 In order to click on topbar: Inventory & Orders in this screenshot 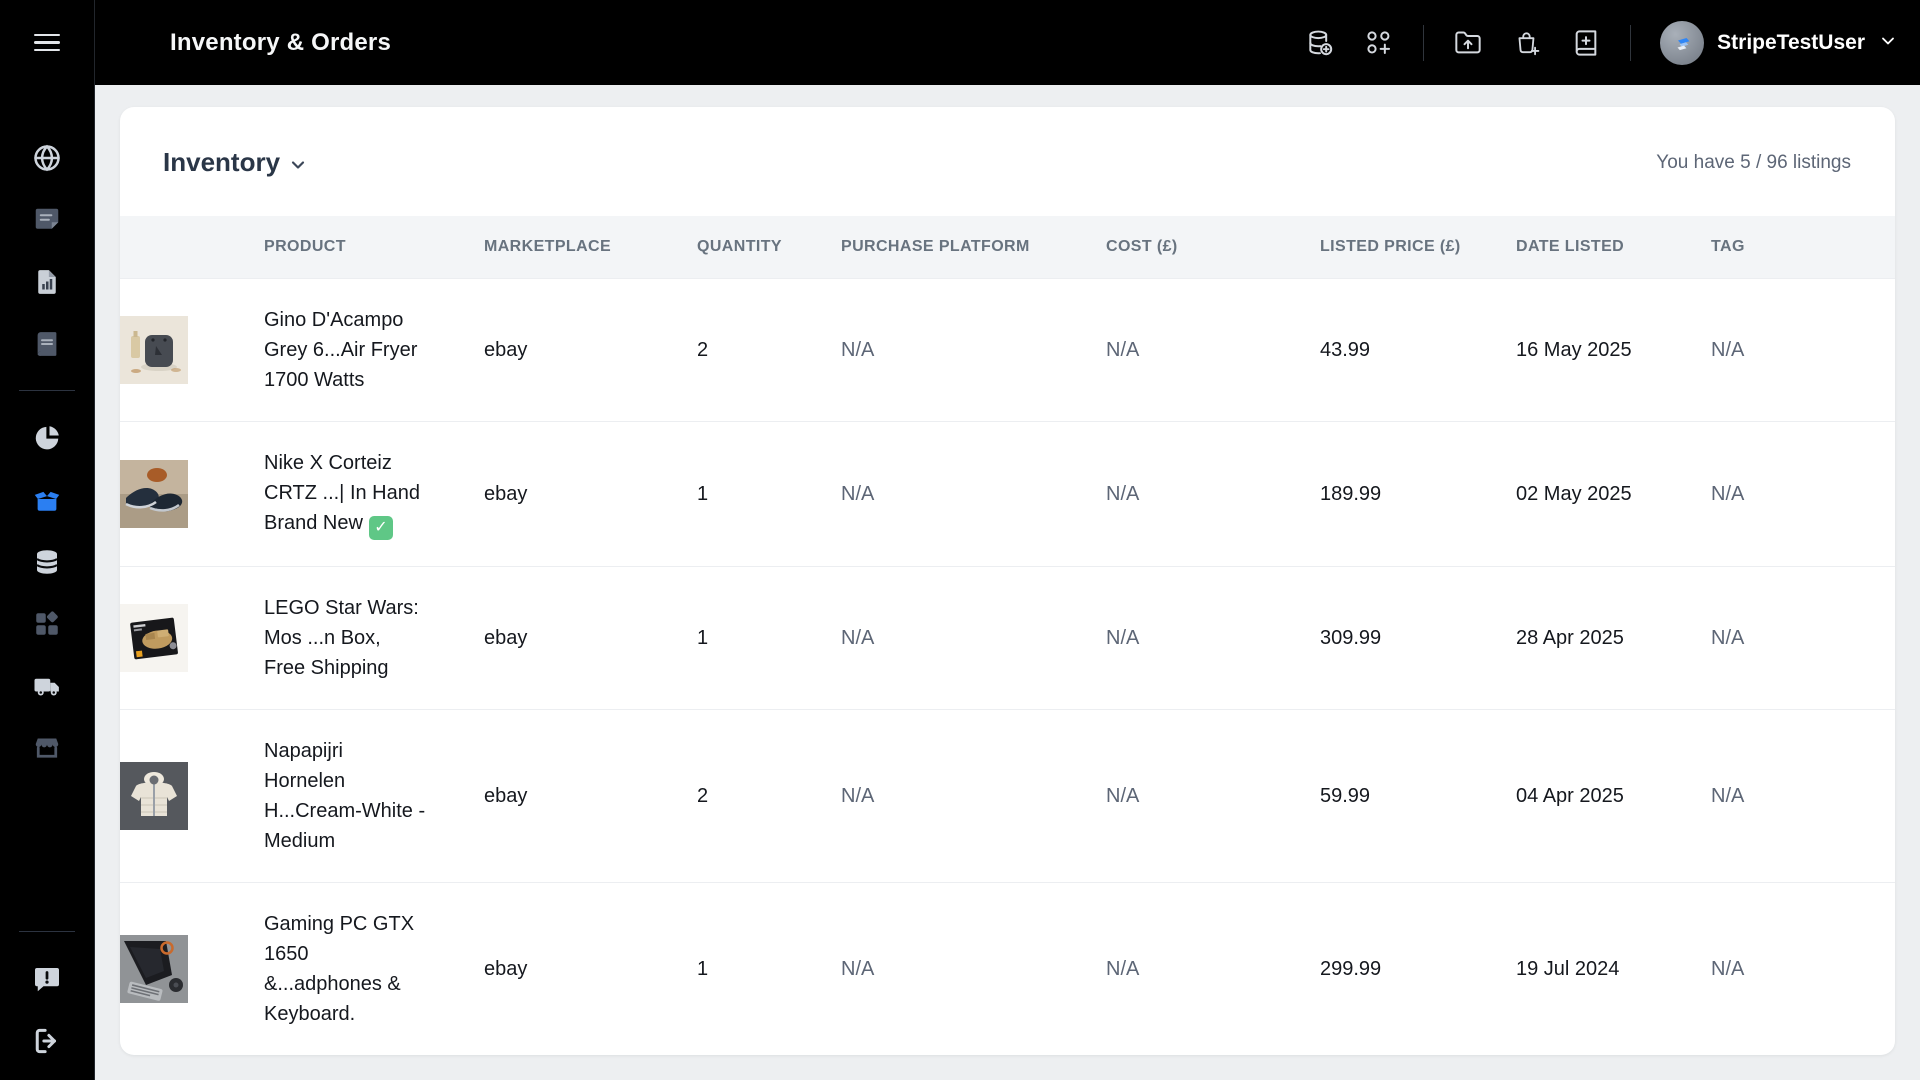, I will do `click(1007, 42)`.